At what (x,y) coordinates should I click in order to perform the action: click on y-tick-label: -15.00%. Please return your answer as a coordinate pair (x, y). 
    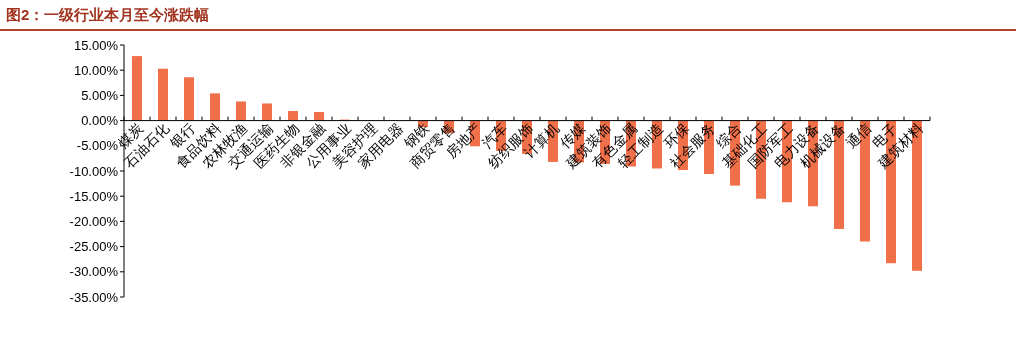
    Looking at the image, I should click on (94, 196).